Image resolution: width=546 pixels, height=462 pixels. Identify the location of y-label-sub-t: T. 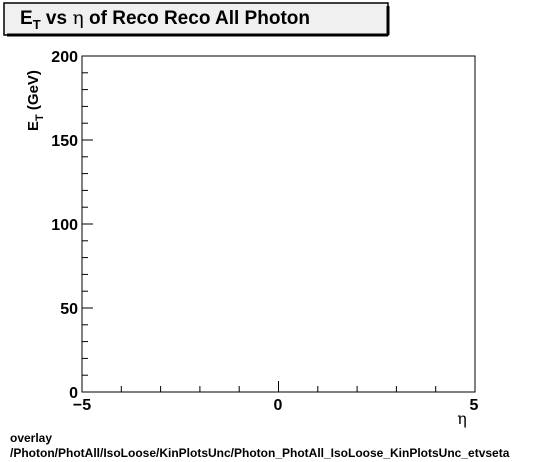
(40, 117).